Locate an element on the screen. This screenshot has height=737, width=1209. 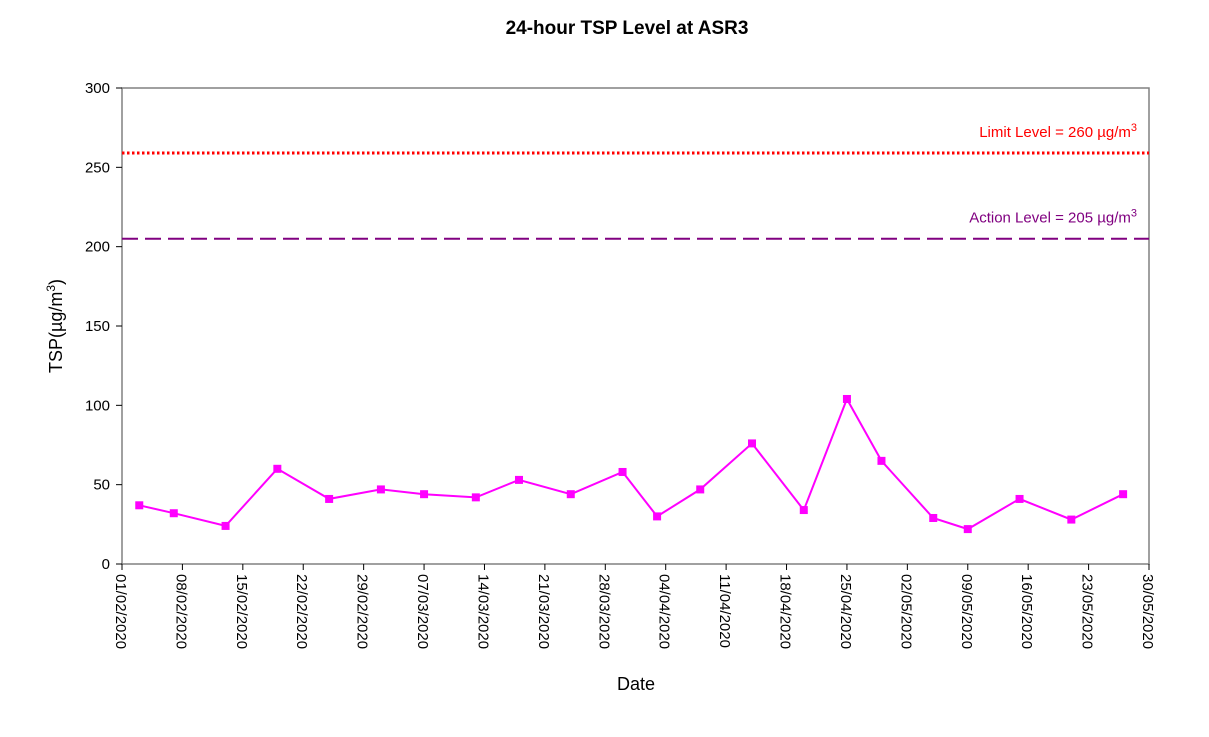
reference-line-label-text: Limit Level = 260 is located at coordinates (1038, 132).